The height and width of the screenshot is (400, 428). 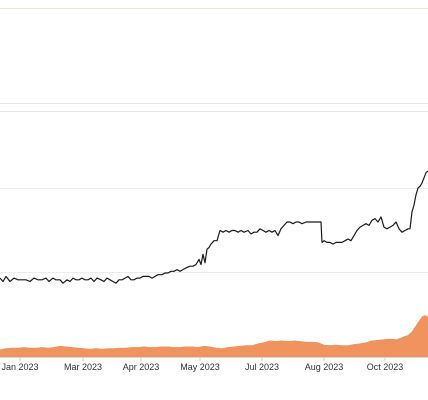 What do you see at coordinates (19, 367) in the screenshot?
I see `x-tick-label-0: Jan 2023` at bounding box center [19, 367].